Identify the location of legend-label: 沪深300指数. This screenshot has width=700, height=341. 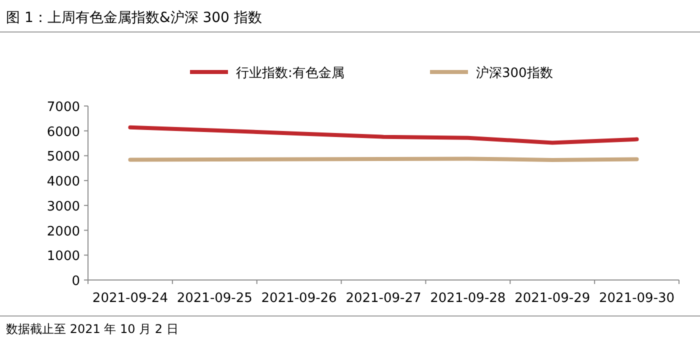
(514, 73).